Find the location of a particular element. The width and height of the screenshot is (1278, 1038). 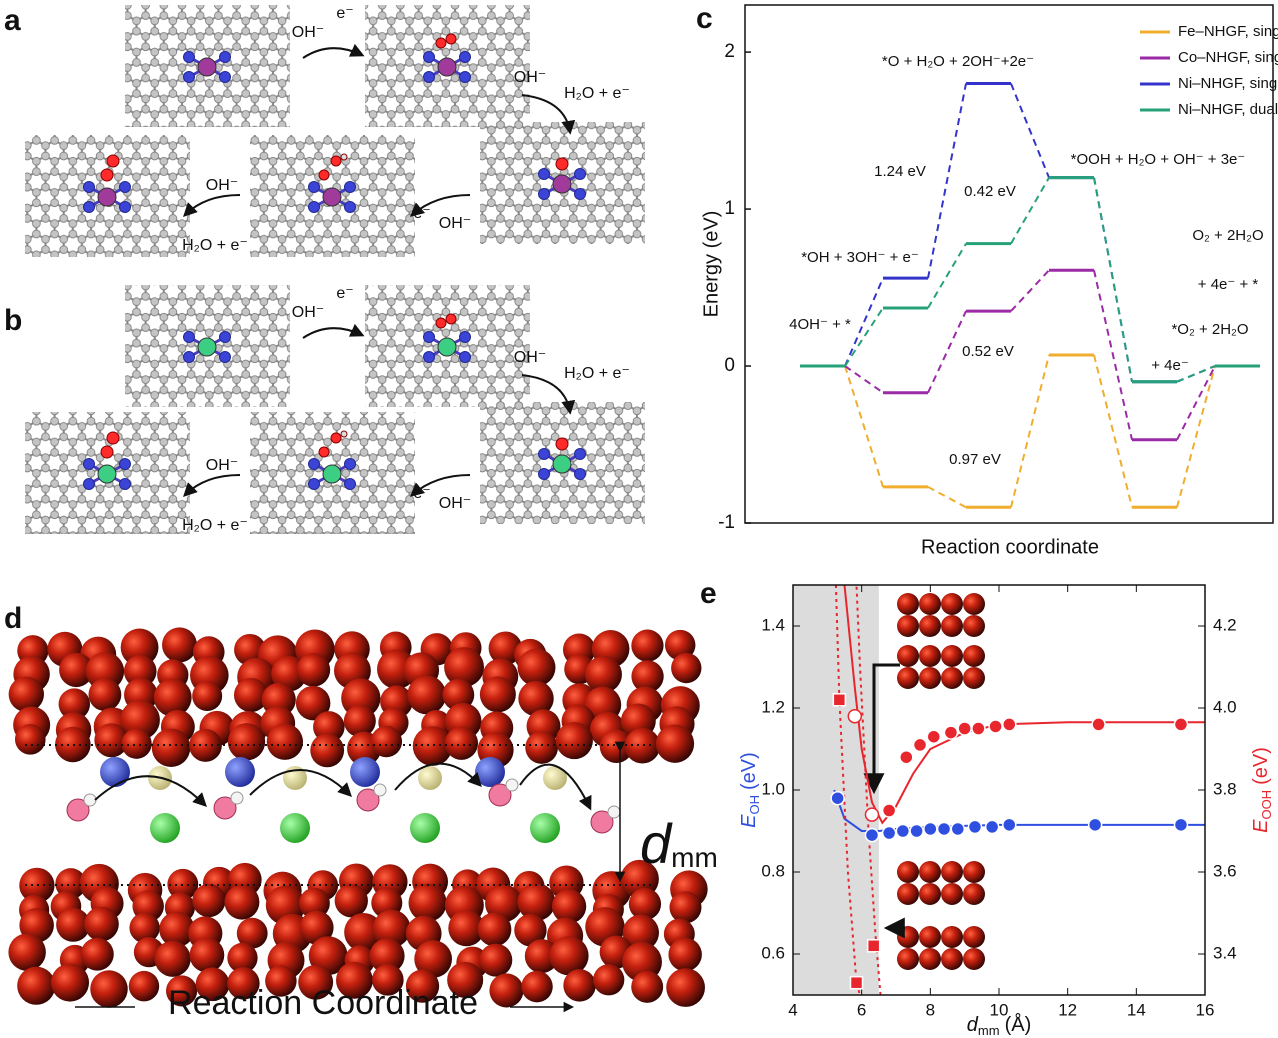

panel-label: a is located at coordinates (12, 20).